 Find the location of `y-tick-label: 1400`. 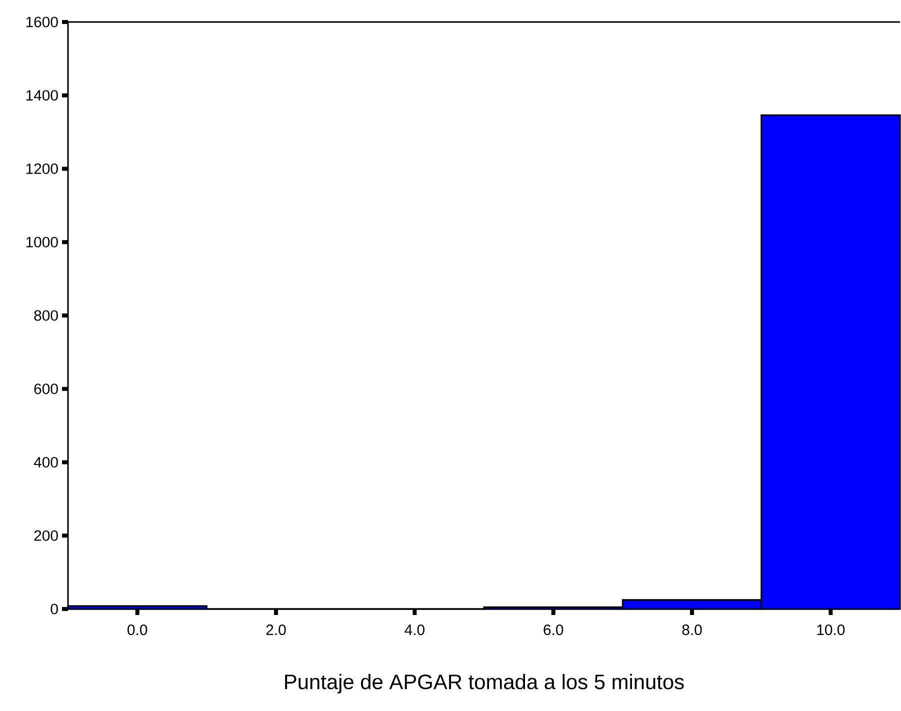

y-tick-label: 1400 is located at coordinates (42, 95).